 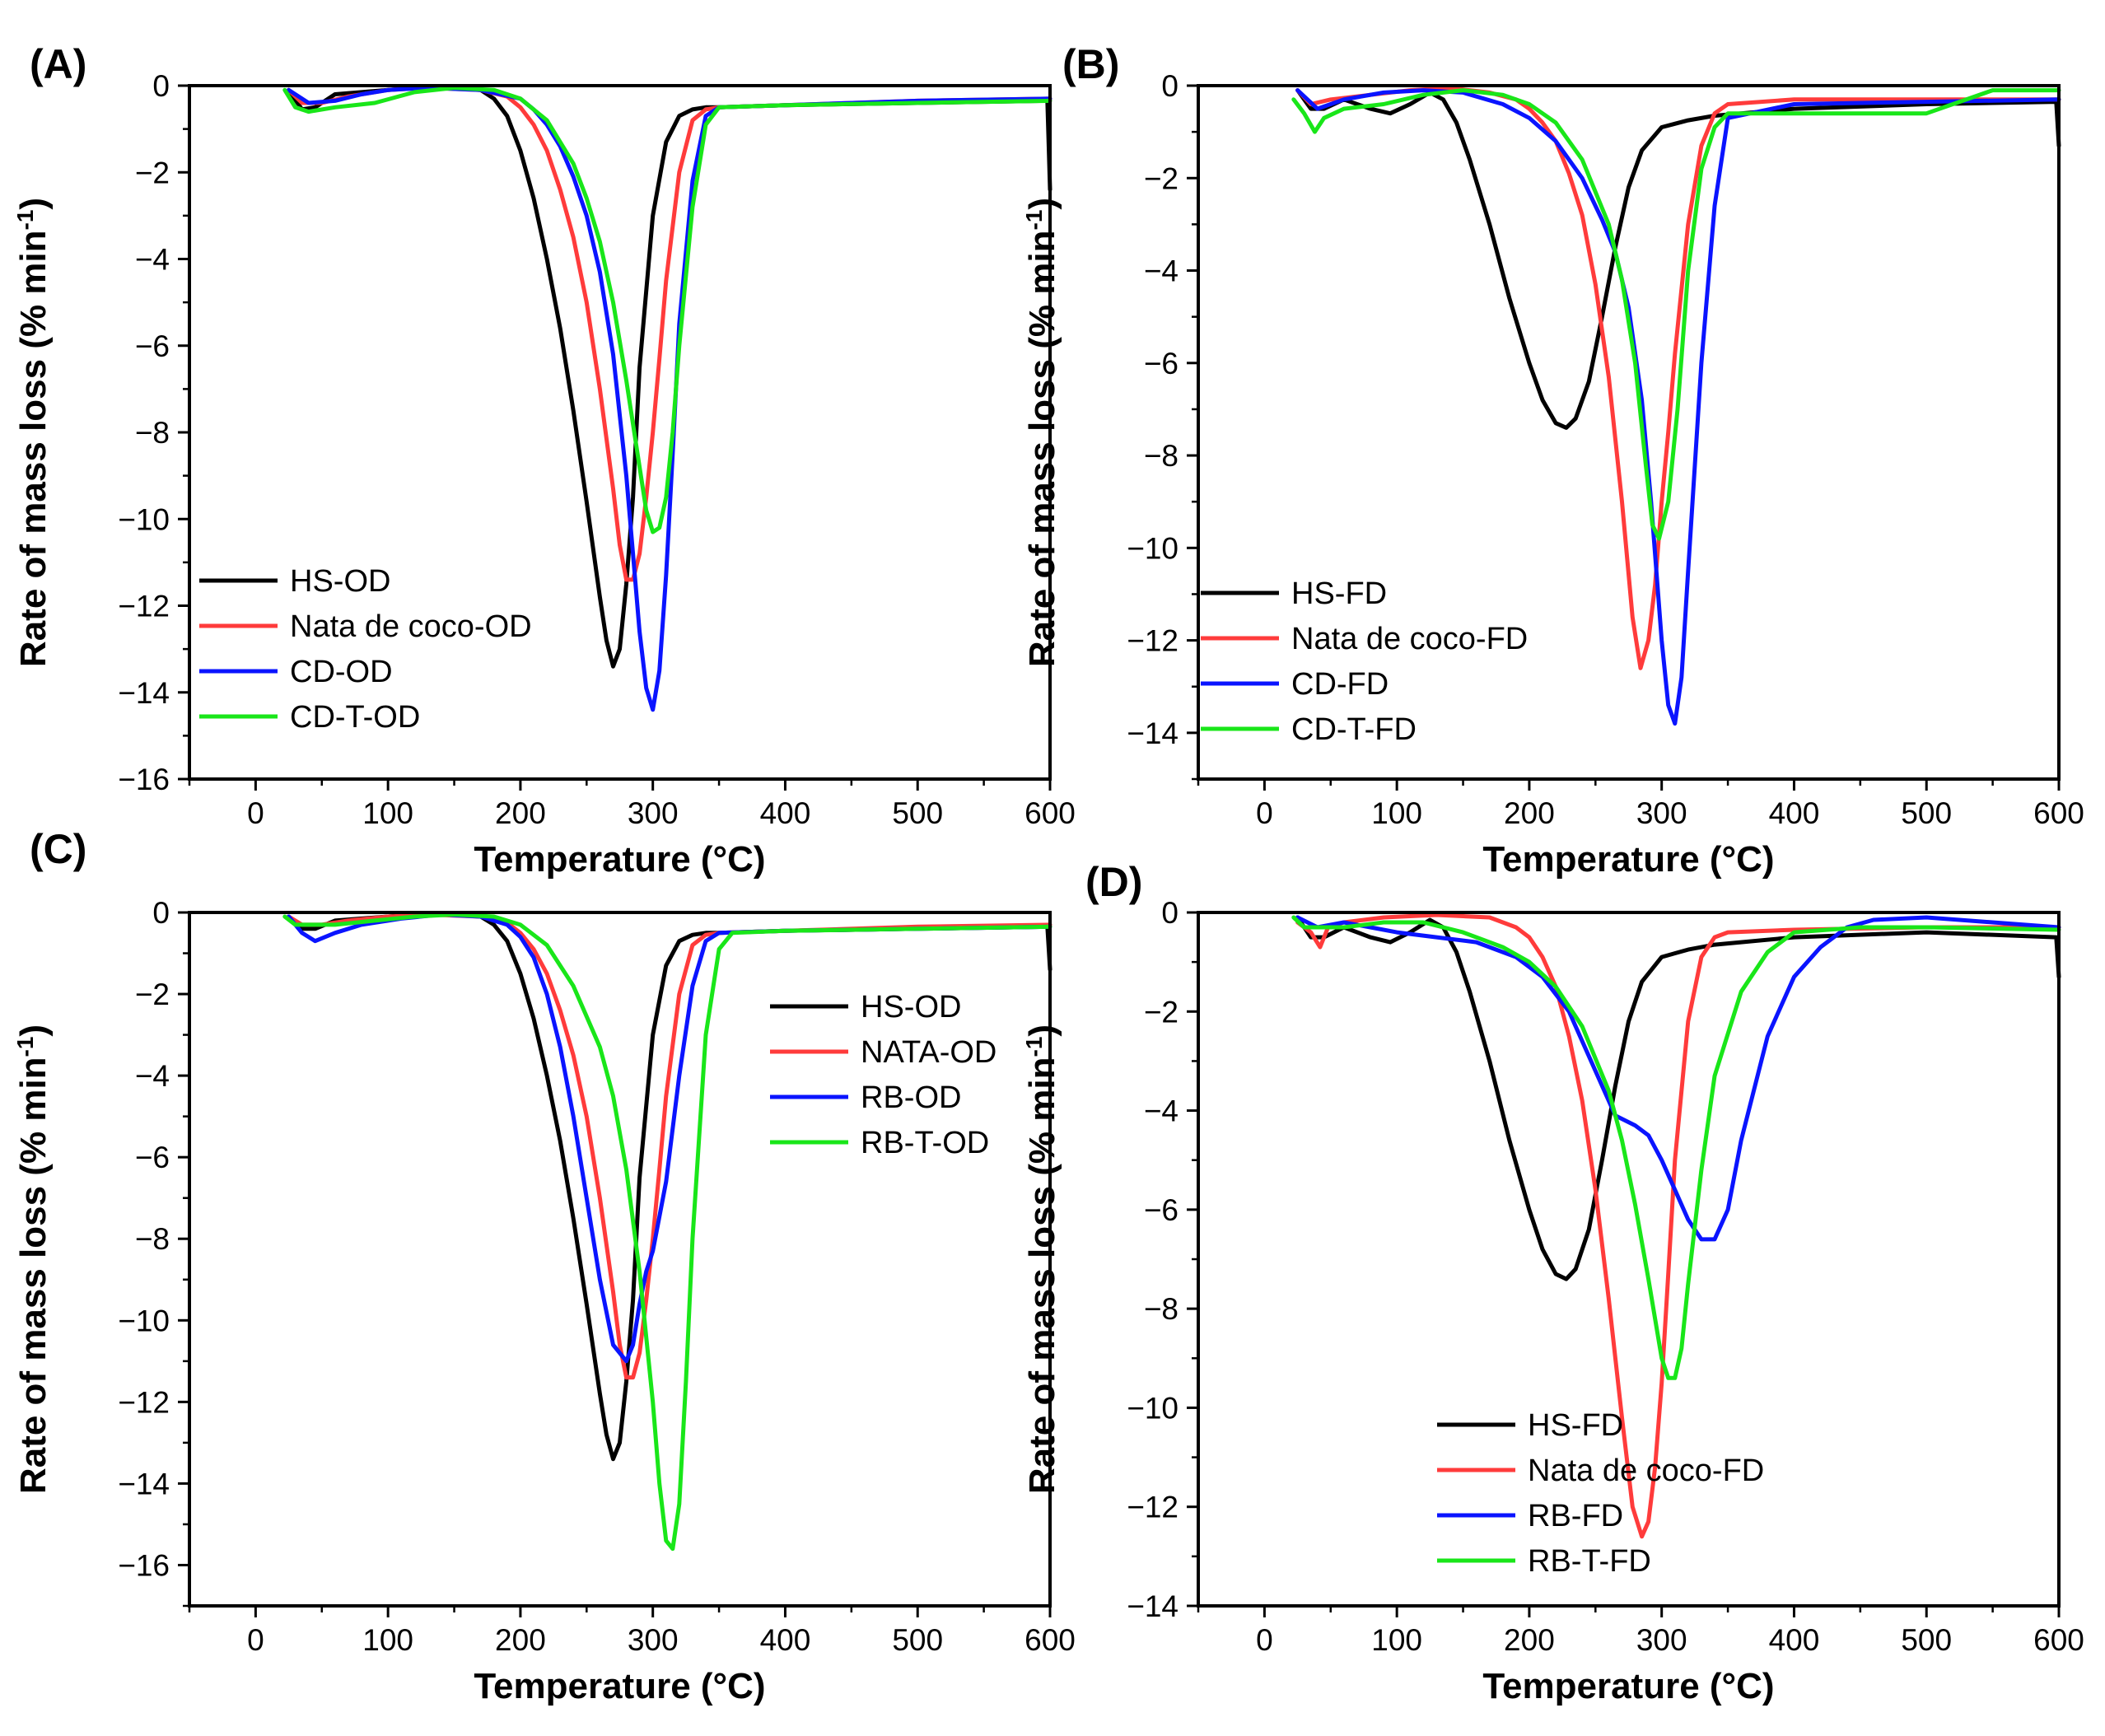 I want to click on panel-label: (C), so click(x=58, y=849).